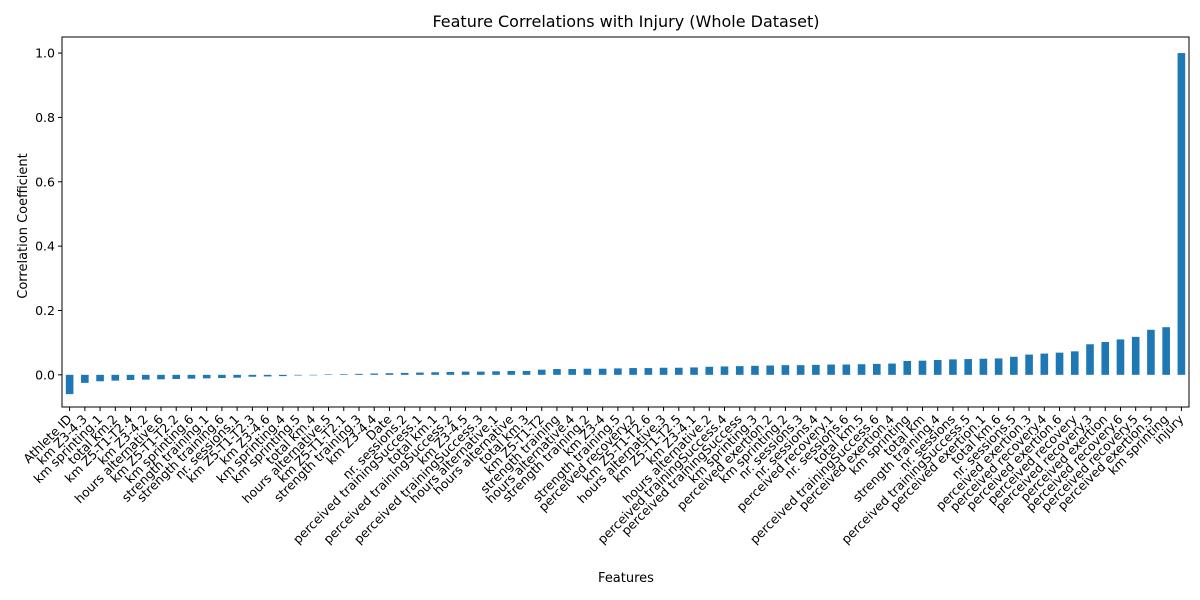 Image resolution: width=1200 pixels, height=600 pixels. What do you see at coordinates (48, 214) in the screenshot?
I see `y-axis-ticks: 0.0 0.2 0.4 0.6 0.8 1.0` at bounding box center [48, 214].